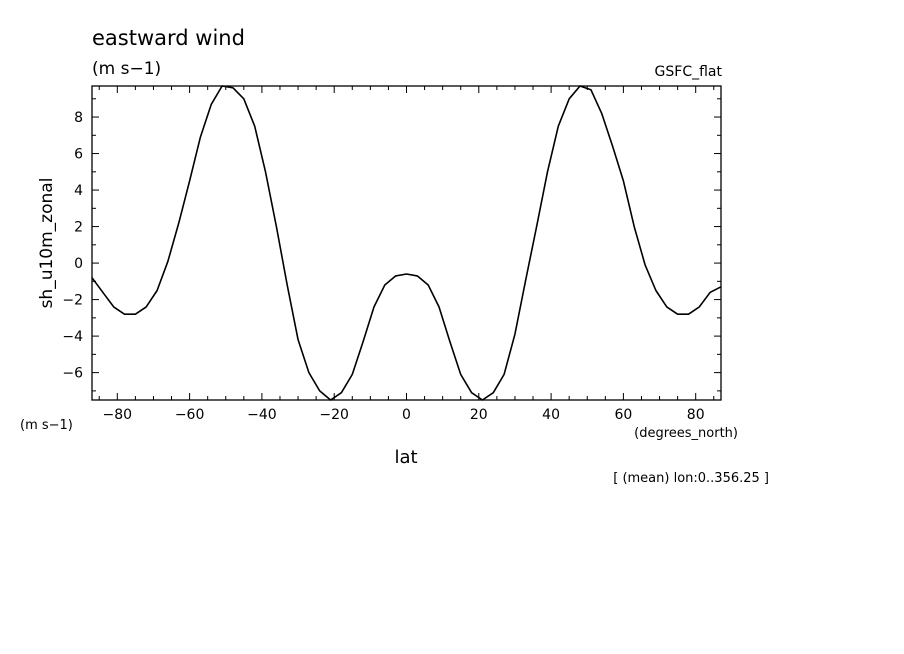  Describe the element at coordinates (118, 415) in the screenshot. I see `x-tick-label: −80` at that location.